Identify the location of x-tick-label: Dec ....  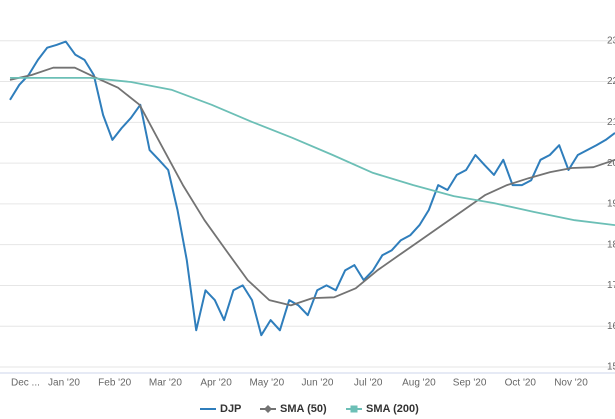
(25, 383).